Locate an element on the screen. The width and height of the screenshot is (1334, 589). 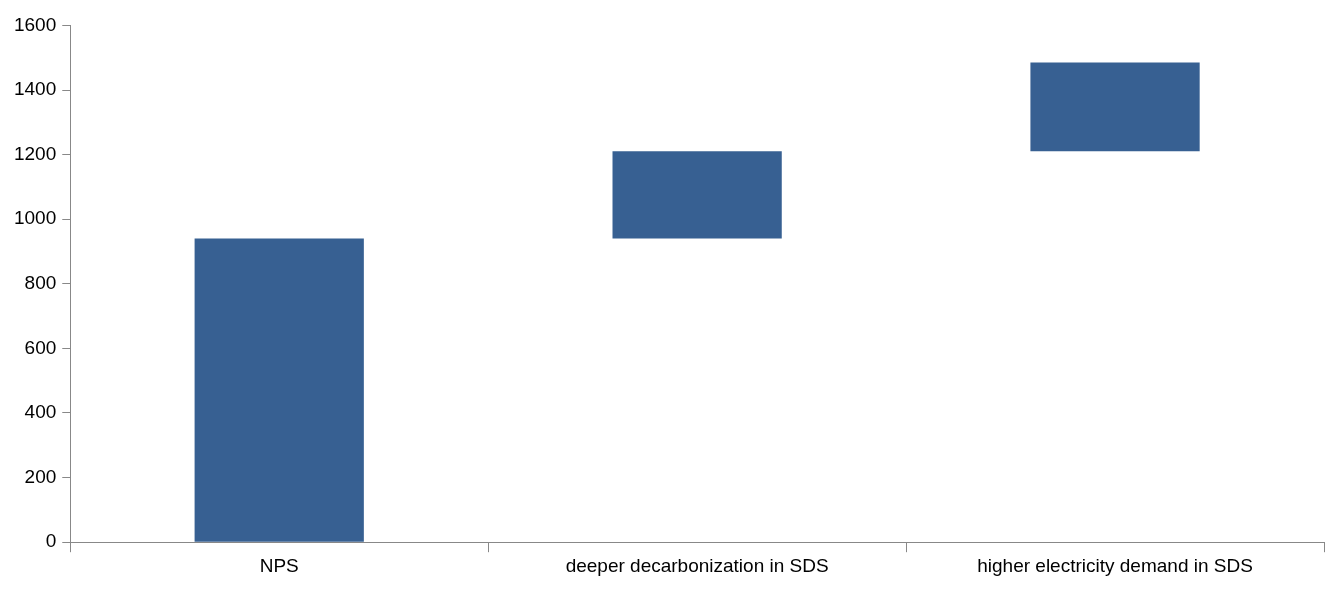
y-tick-label: 1000 is located at coordinates (35, 218).